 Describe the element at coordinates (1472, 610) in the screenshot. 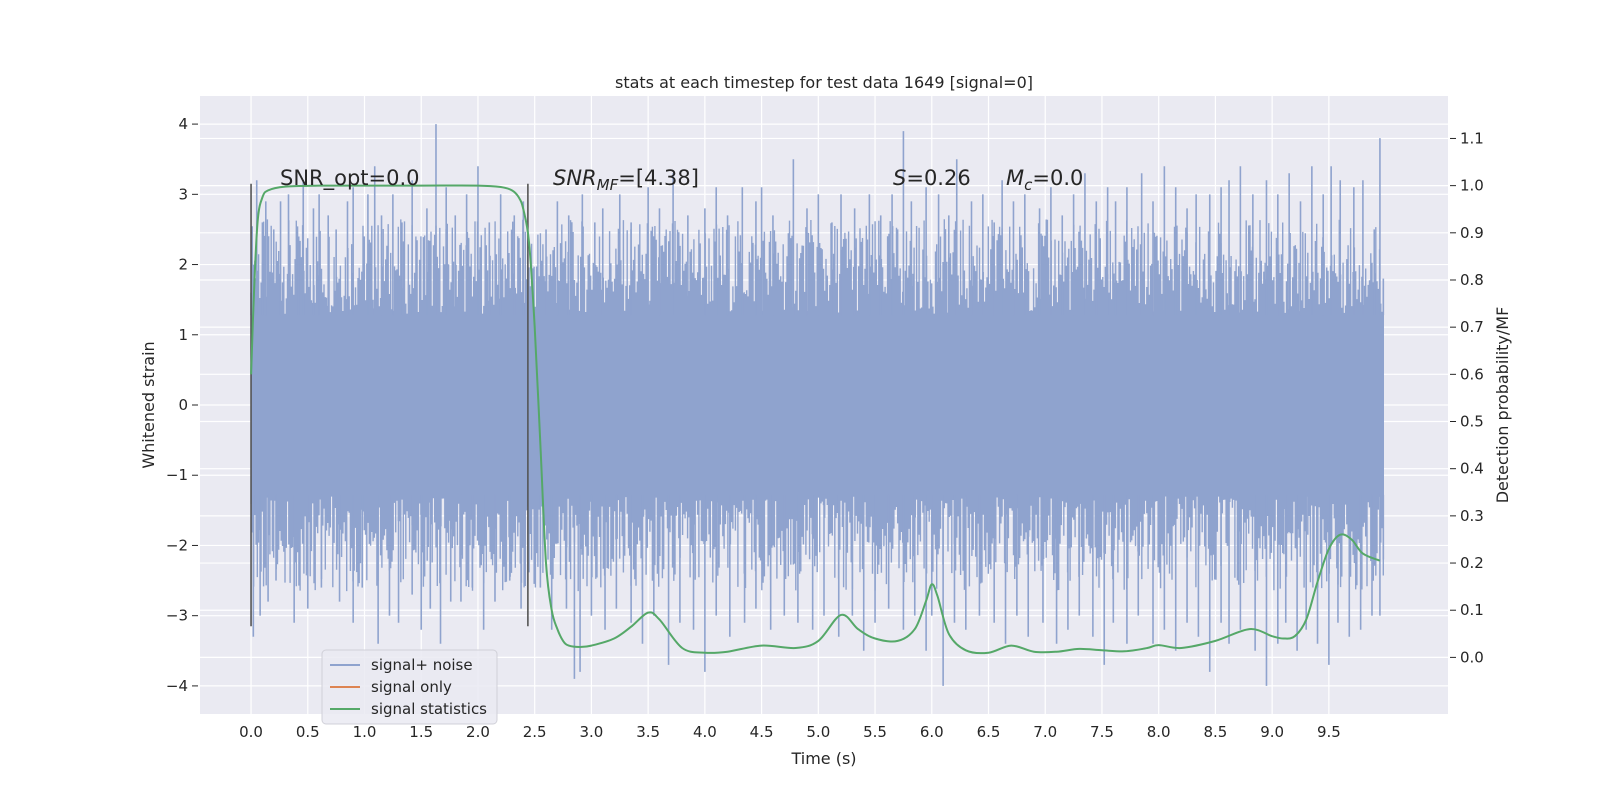

I see `y2-tick-label: 0.1` at that location.